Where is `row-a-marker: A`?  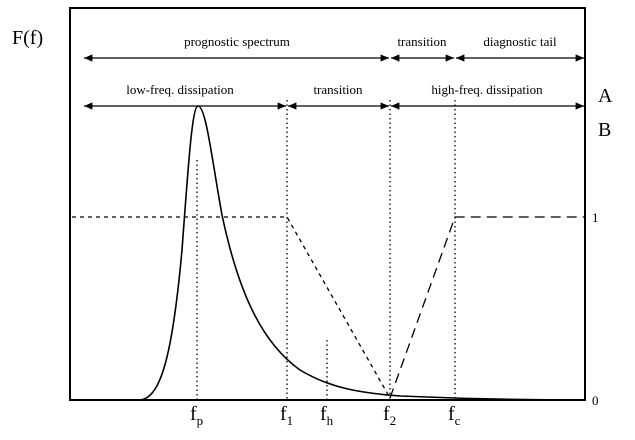
row-a-marker: A is located at coordinates (605, 96).